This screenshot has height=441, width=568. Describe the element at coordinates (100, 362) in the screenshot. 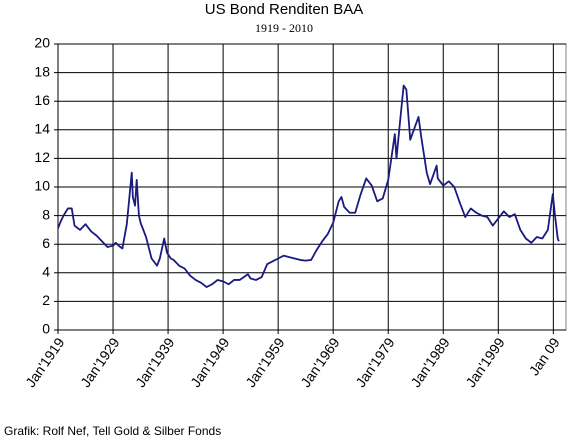

I see `x-tick-label: Jan'1929` at that location.